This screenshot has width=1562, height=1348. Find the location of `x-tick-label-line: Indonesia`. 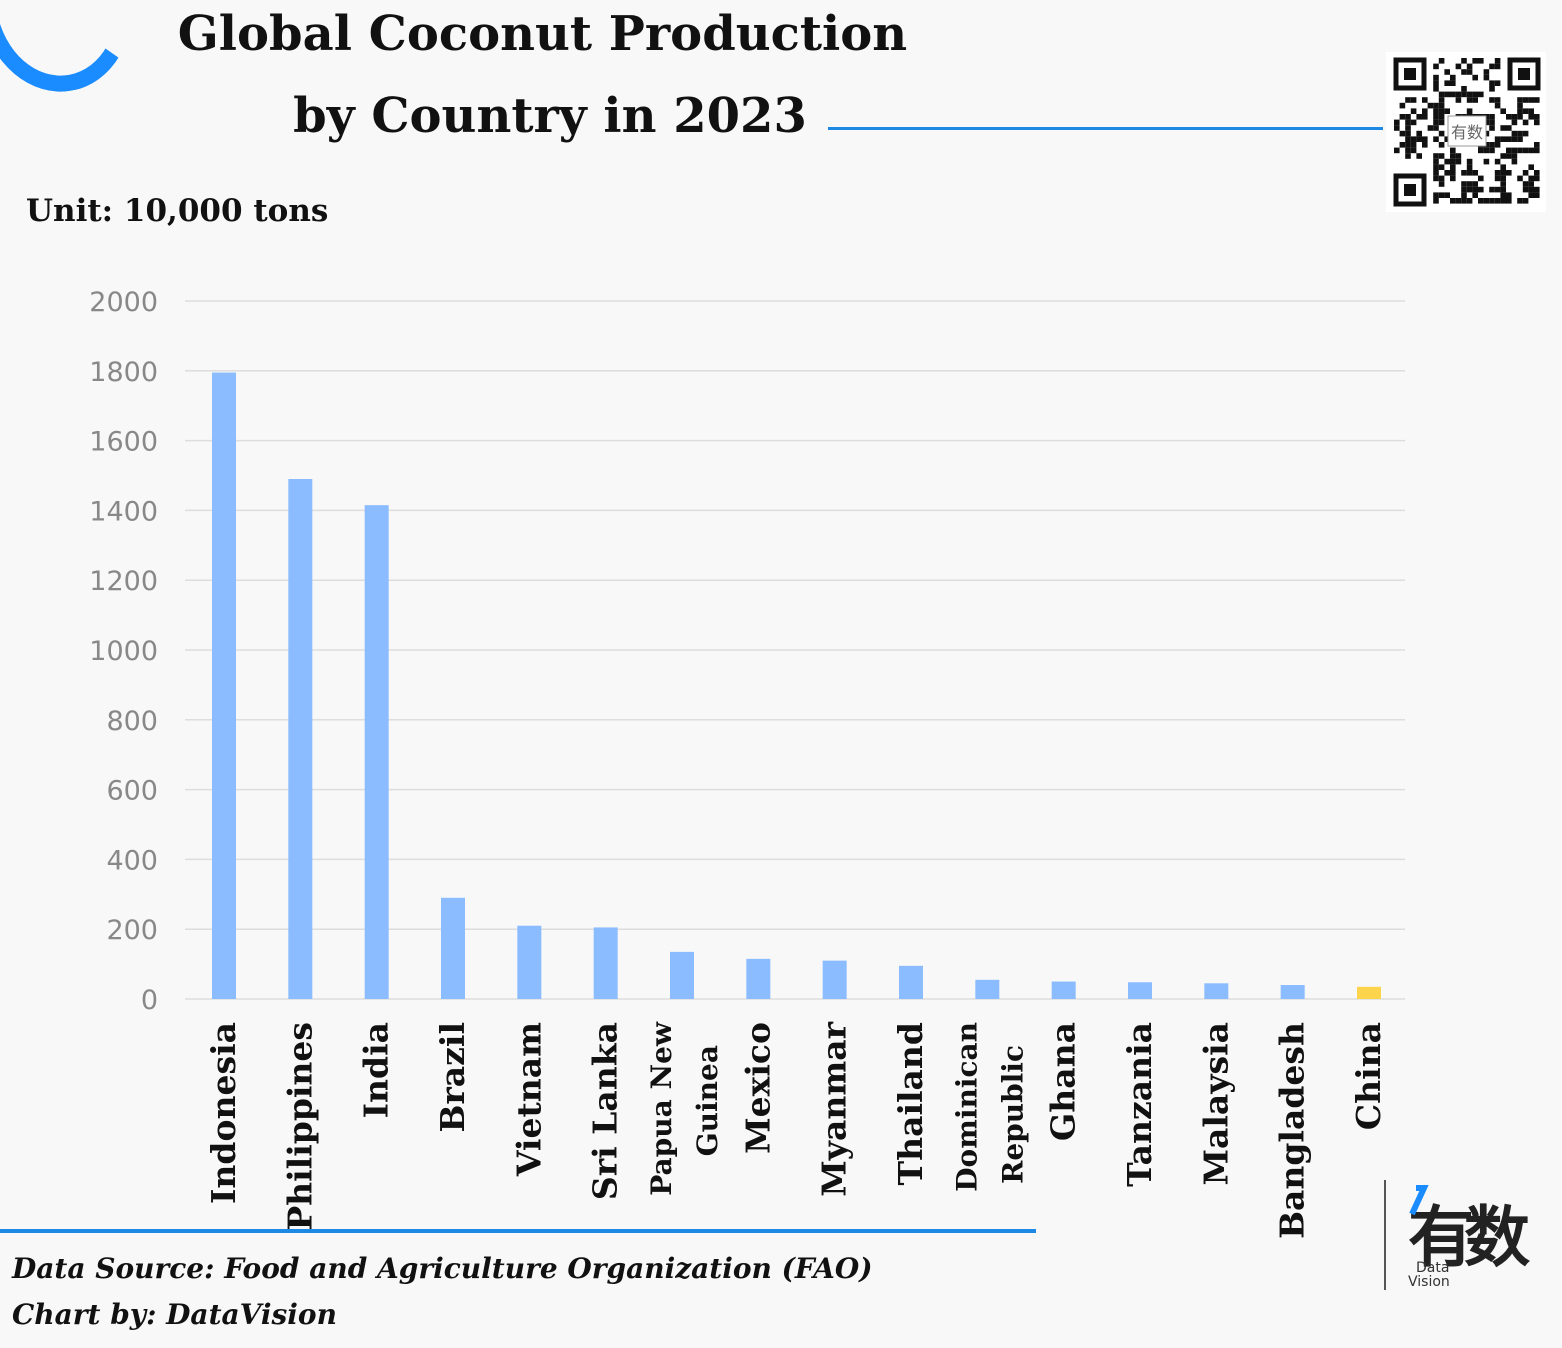

x-tick-label-line: Indonesia is located at coordinates (223, 1113).